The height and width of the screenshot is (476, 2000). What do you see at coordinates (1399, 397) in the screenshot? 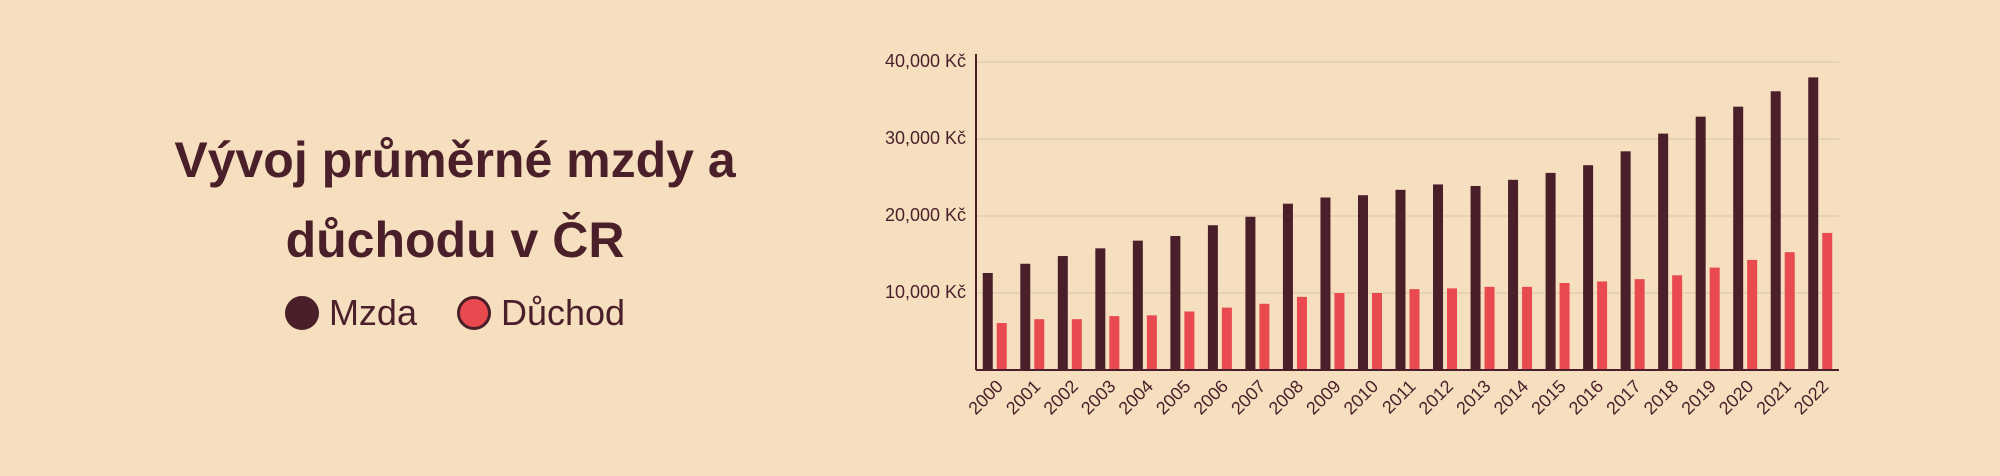
I see `x-tick-label: 2011` at bounding box center [1399, 397].